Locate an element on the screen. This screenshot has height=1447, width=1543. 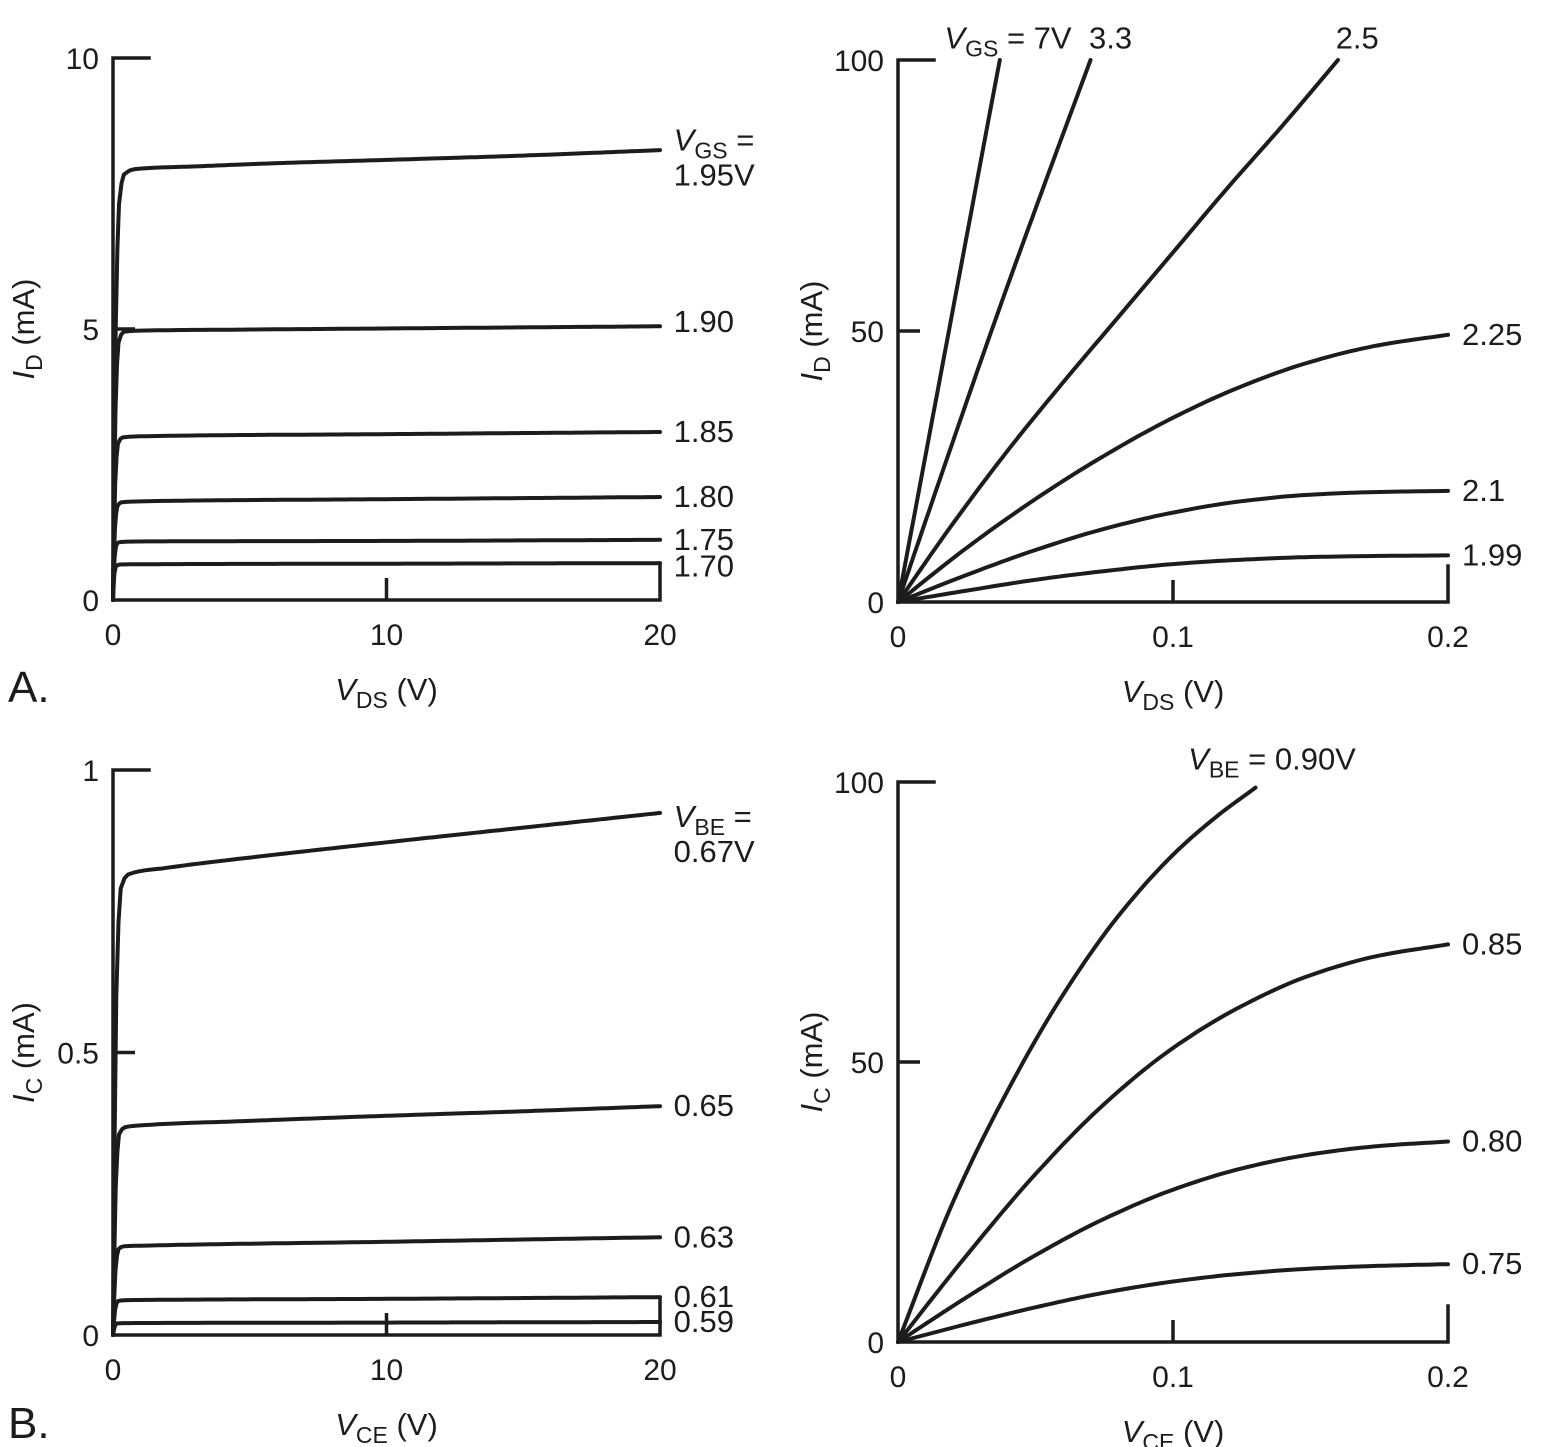
curve-vbe-0.80-v is located at coordinates (1173, 1241).